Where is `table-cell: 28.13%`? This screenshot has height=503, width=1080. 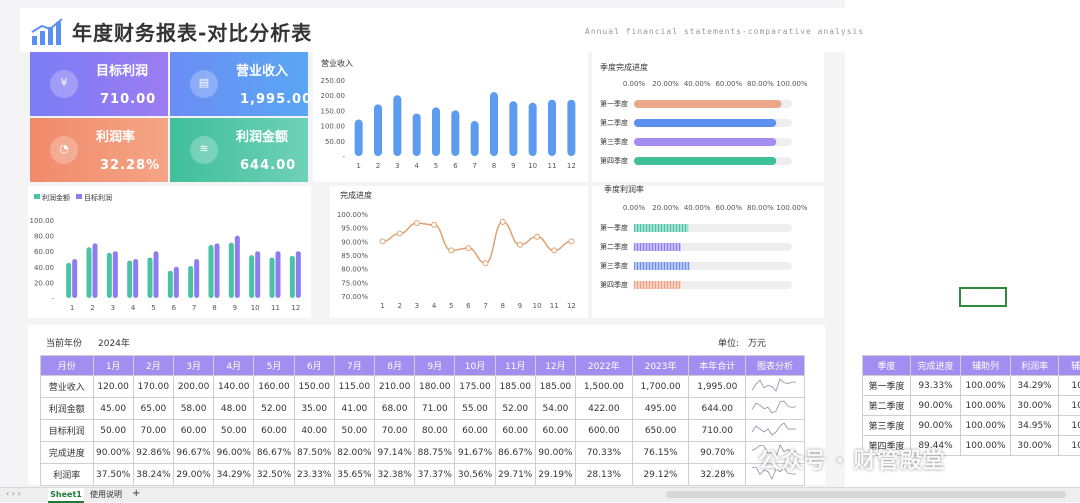 table-cell: 28.13% is located at coordinates (604, 475).